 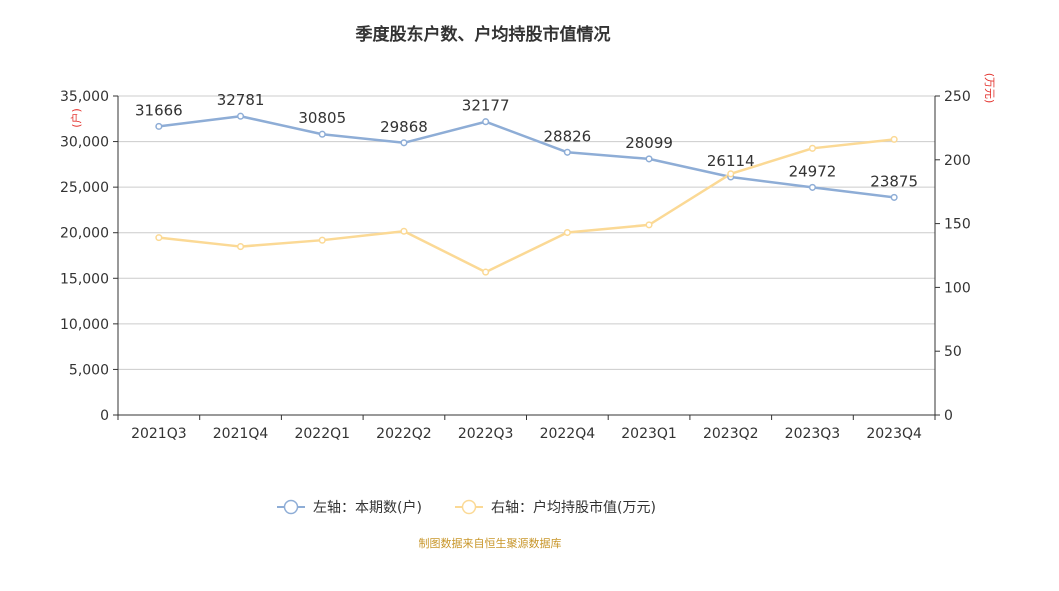 I want to click on x-tick-label: 2022Q2, so click(x=404, y=434).